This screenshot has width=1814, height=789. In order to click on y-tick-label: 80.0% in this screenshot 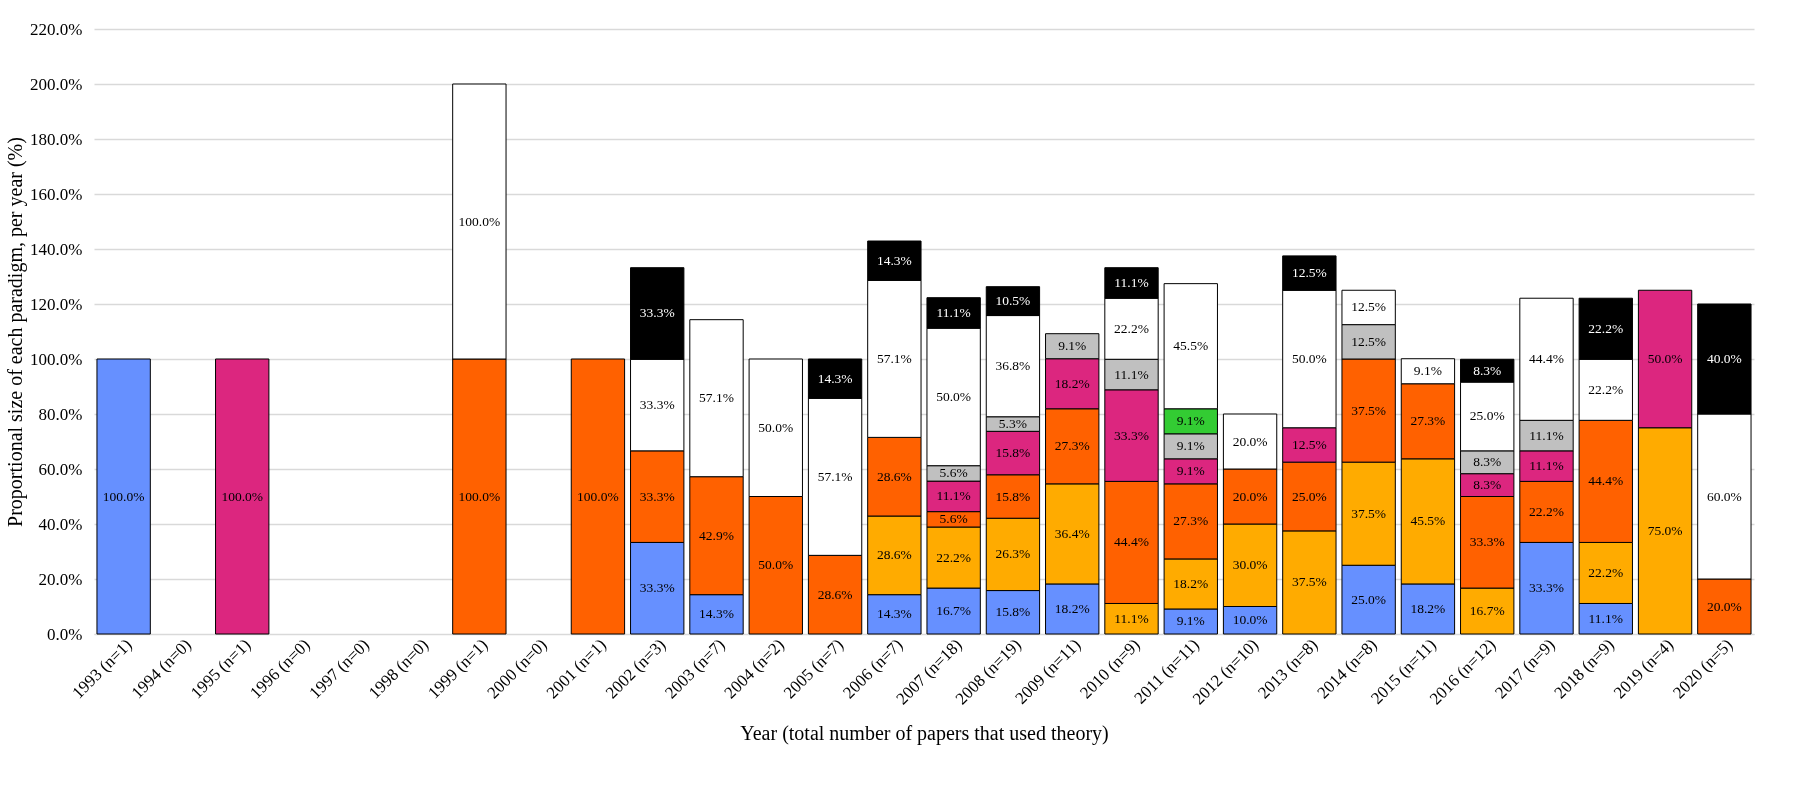, I will do `click(60, 414)`.